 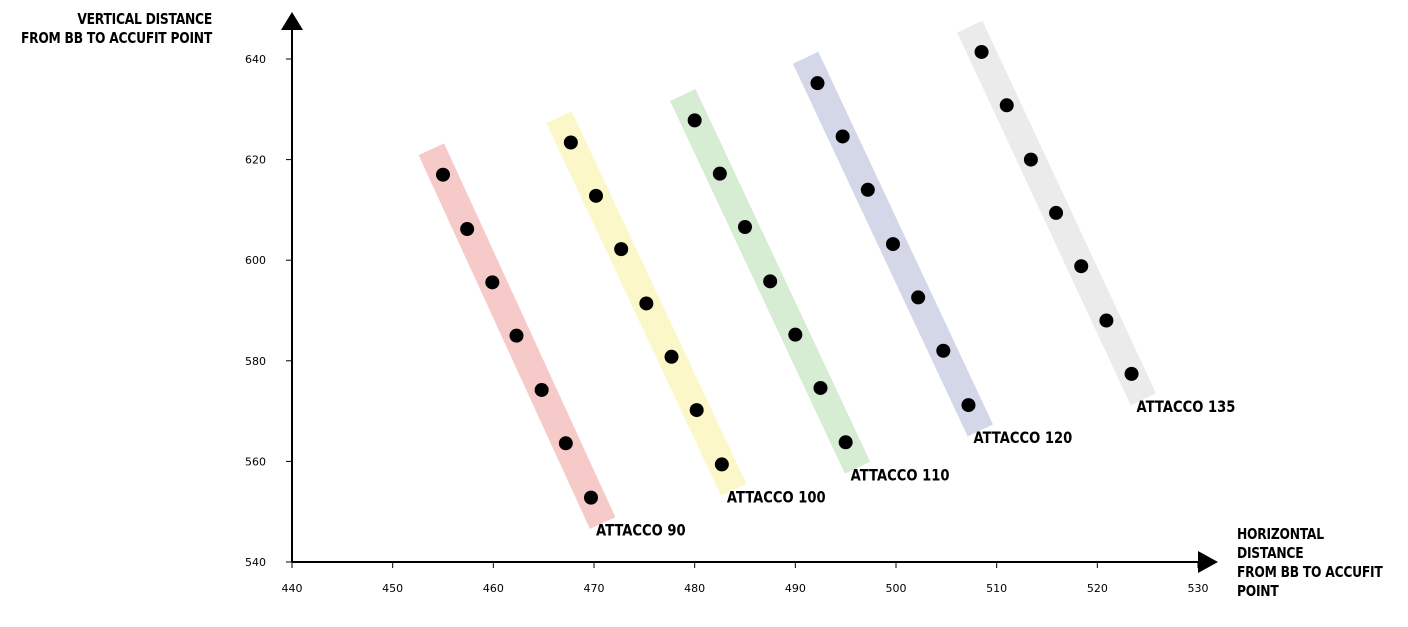 What do you see at coordinates (255, 260) in the screenshot?
I see `y-tick-label: 600` at bounding box center [255, 260].